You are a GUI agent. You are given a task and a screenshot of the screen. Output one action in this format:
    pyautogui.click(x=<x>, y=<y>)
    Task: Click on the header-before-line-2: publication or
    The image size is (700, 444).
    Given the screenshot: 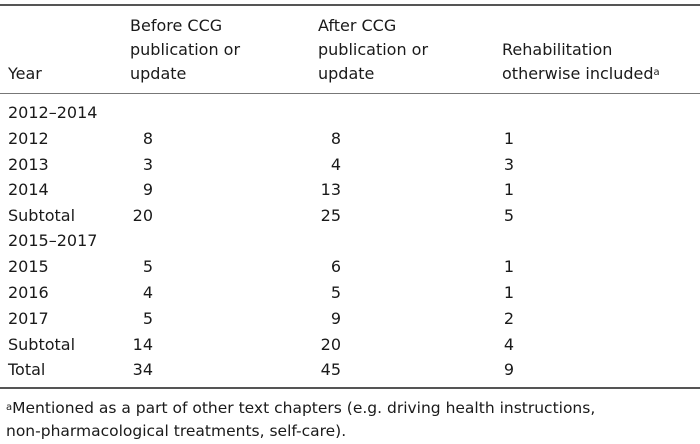 What is the action you would take?
    pyautogui.click(x=185, y=49)
    